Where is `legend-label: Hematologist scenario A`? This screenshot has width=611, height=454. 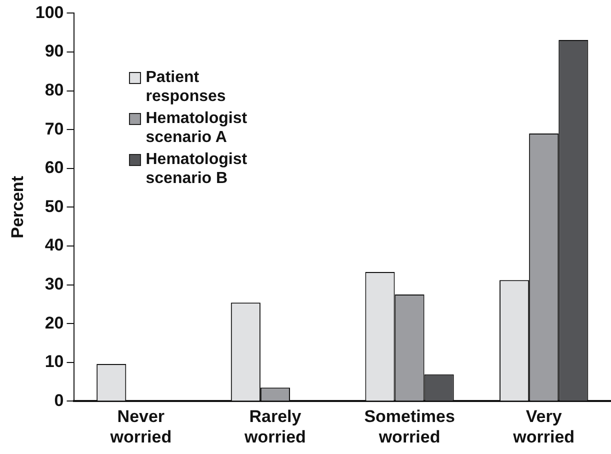
legend-label: Hematologist scenario A is located at coordinates (197, 128).